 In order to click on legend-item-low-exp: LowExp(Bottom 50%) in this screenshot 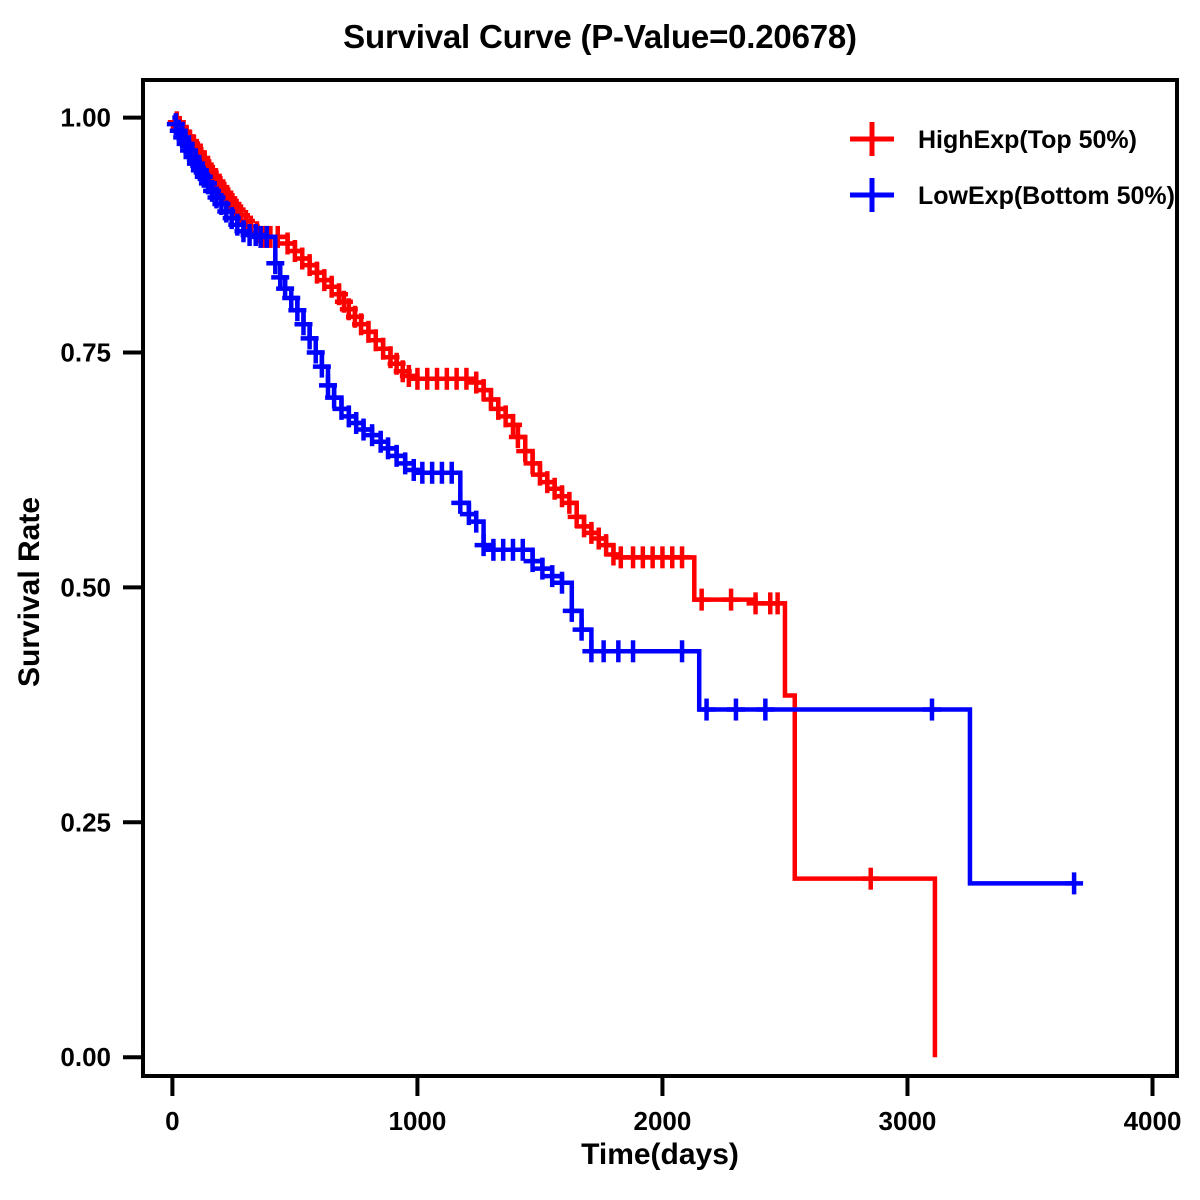, I will do `click(1012, 195)`.